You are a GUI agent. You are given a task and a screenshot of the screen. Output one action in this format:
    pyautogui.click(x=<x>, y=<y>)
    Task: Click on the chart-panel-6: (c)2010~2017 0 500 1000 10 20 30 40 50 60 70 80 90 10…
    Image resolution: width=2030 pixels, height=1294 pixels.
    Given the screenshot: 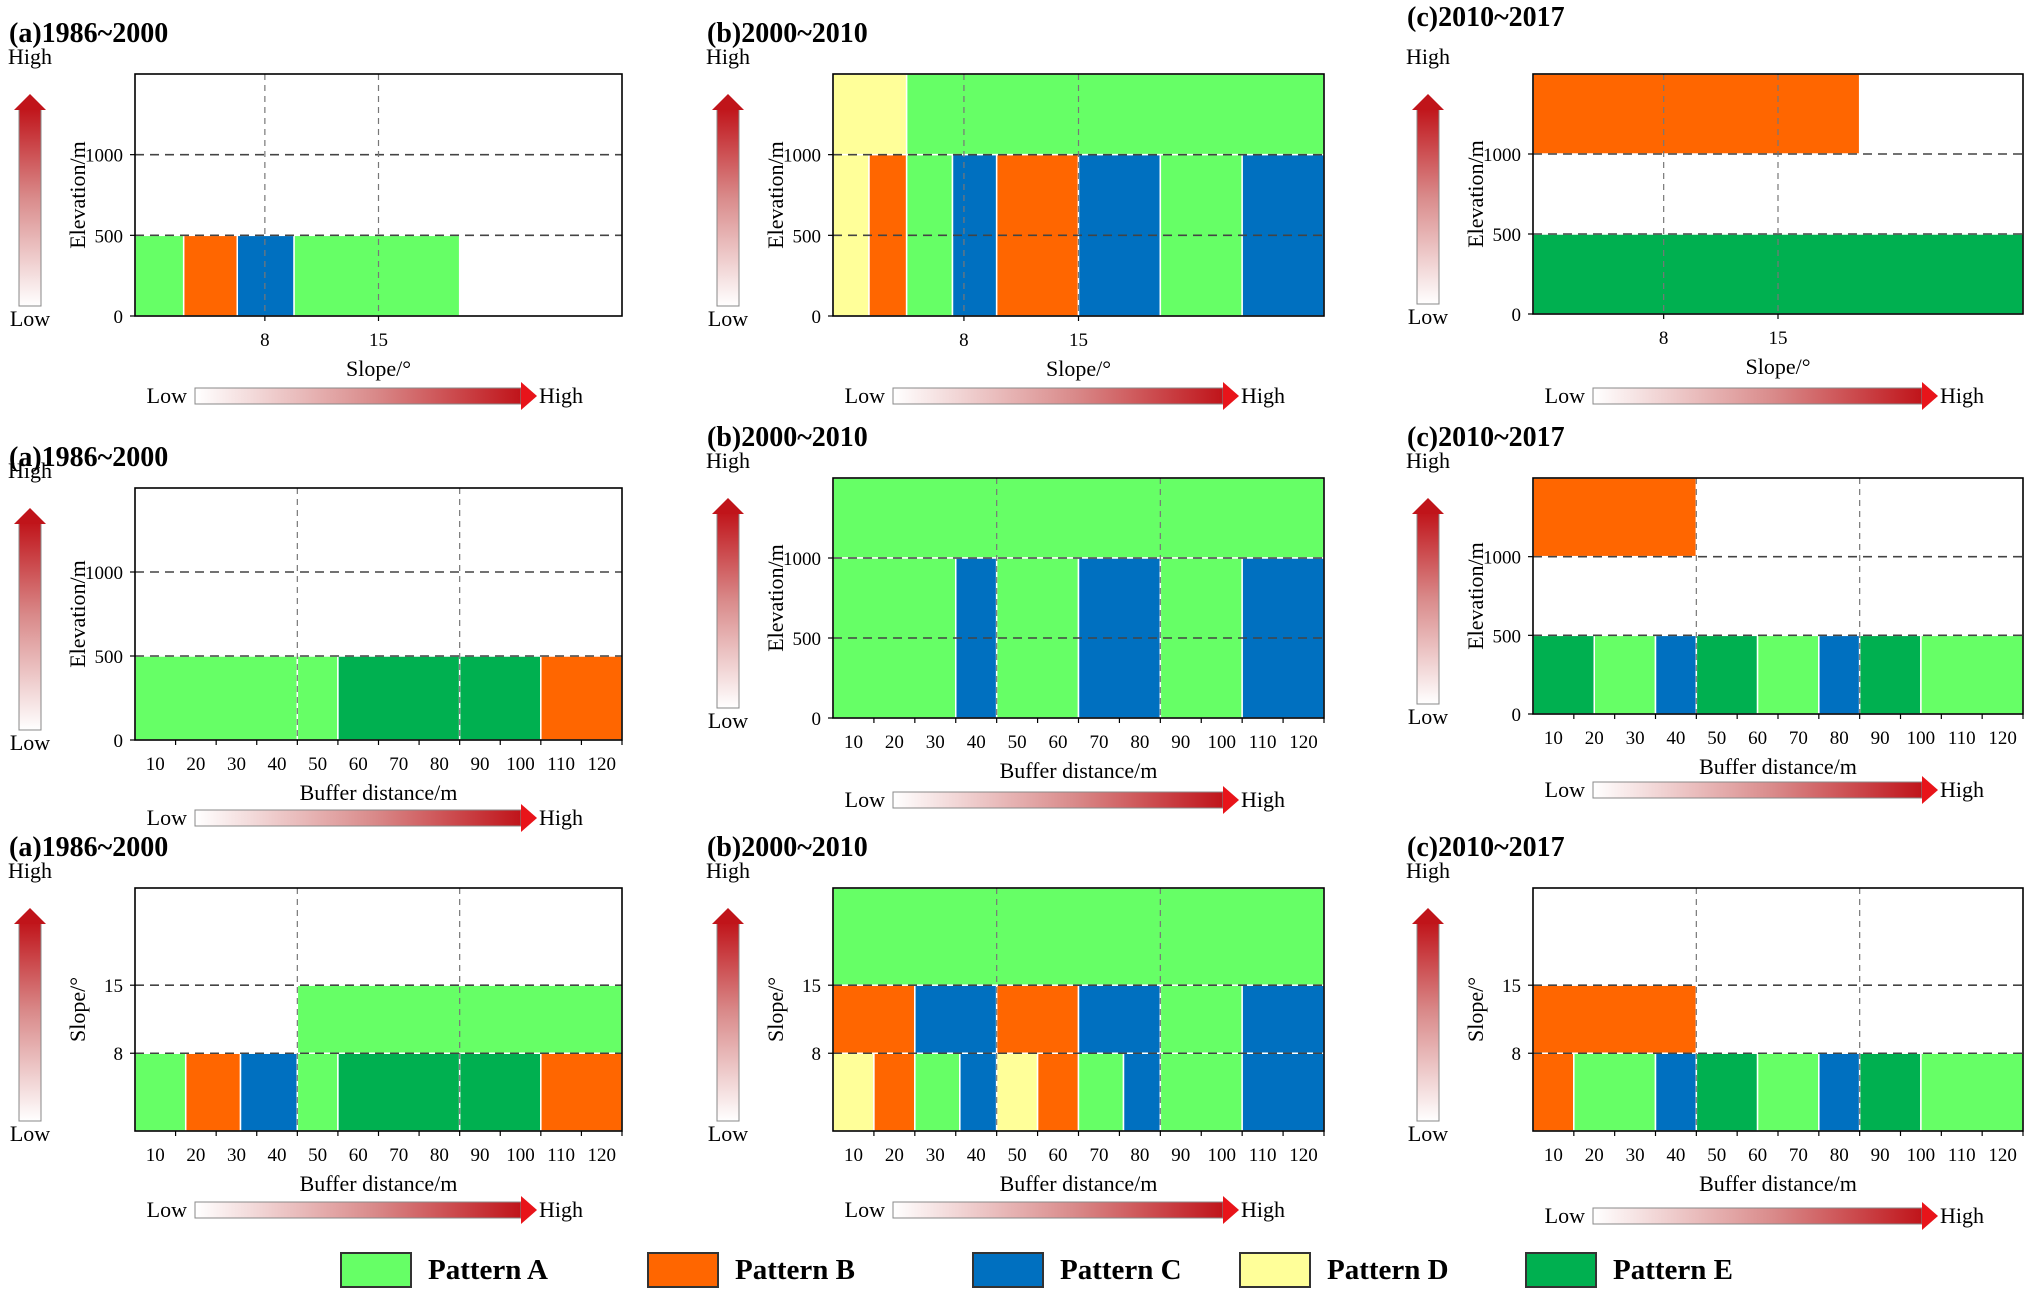 What is the action you would take?
    pyautogui.click(x=1715, y=613)
    